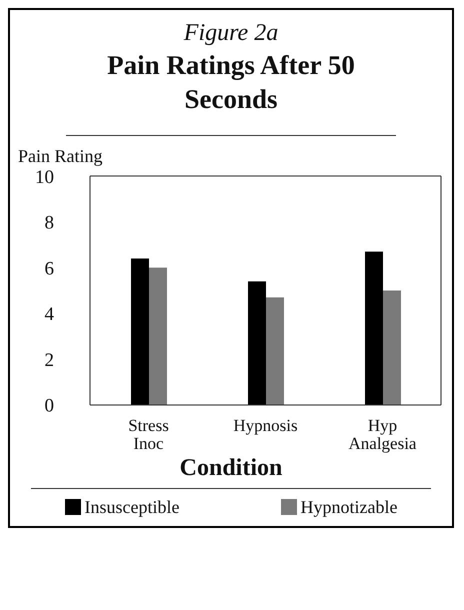 The height and width of the screenshot is (610, 464). I want to click on y-tick-label: 6, so click(49, 268).